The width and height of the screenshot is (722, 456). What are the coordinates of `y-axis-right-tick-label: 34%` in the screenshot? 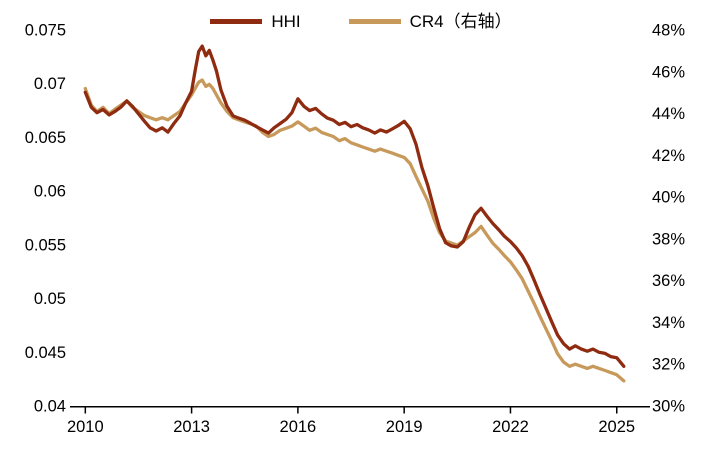 It's located at (668, 323).